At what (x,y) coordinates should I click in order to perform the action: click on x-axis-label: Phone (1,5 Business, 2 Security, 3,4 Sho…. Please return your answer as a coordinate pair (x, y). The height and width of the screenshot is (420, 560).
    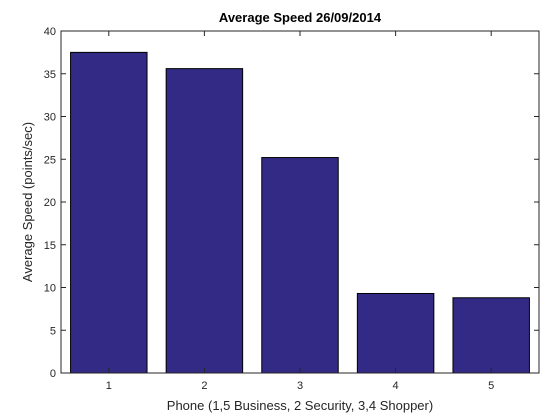
    Looking at the image, I should click on (300, 405).